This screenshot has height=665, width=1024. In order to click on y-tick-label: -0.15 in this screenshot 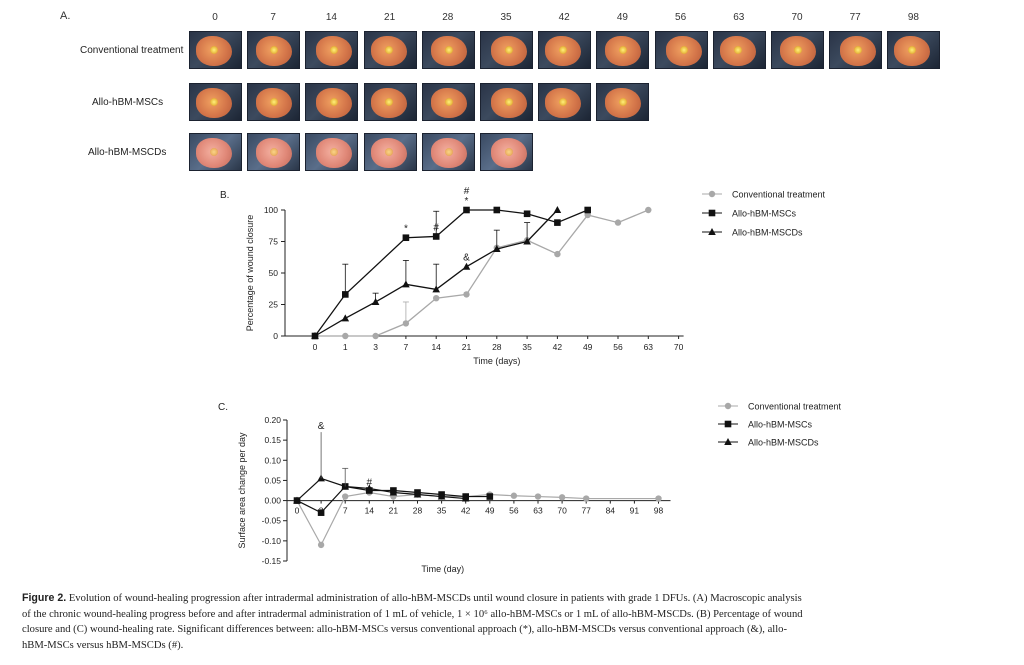, I will do `click(272, 561)`.